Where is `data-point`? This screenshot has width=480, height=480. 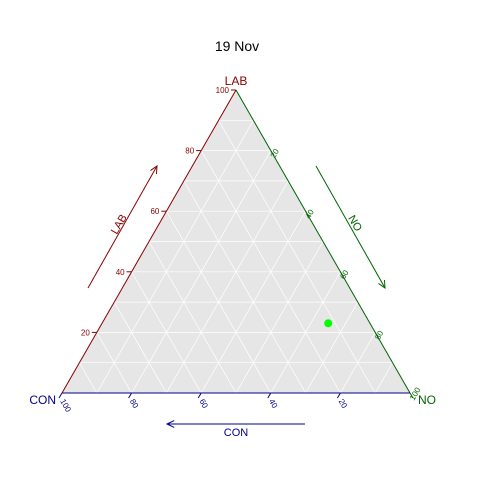
data-point is located at coordinates (328, 323).